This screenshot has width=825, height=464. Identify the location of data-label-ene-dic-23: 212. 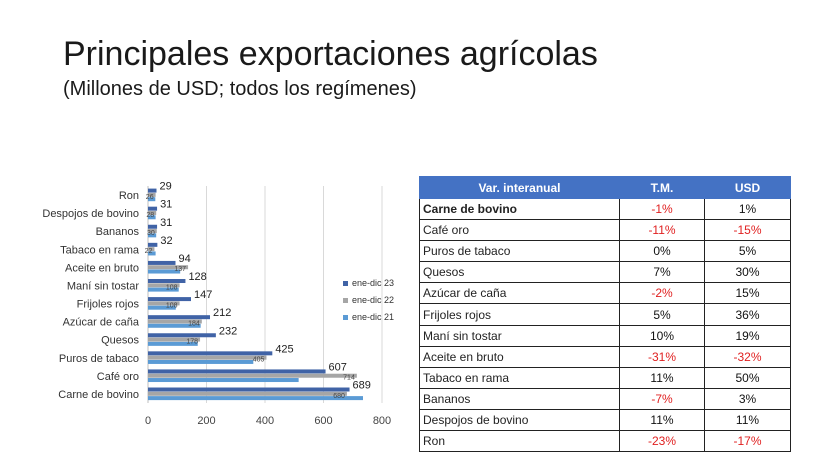
(222, 313).